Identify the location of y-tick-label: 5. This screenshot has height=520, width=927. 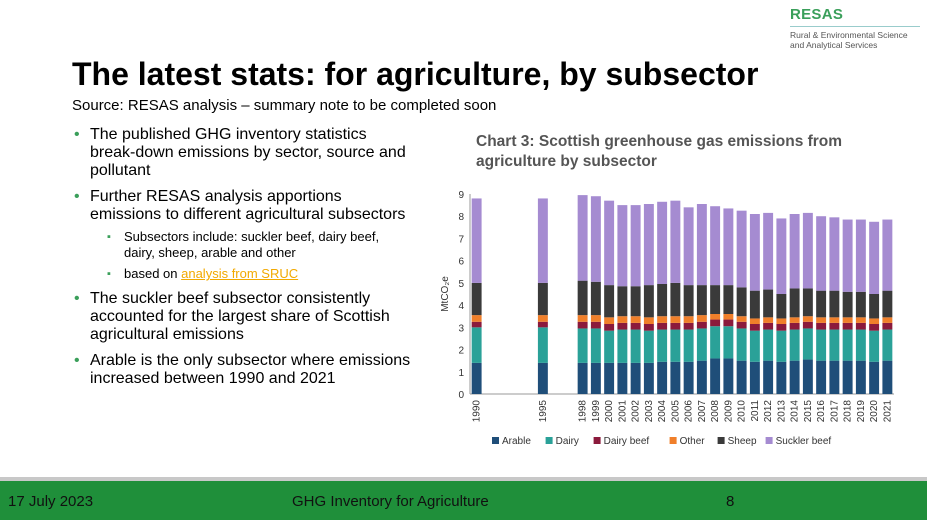
(461, 284).